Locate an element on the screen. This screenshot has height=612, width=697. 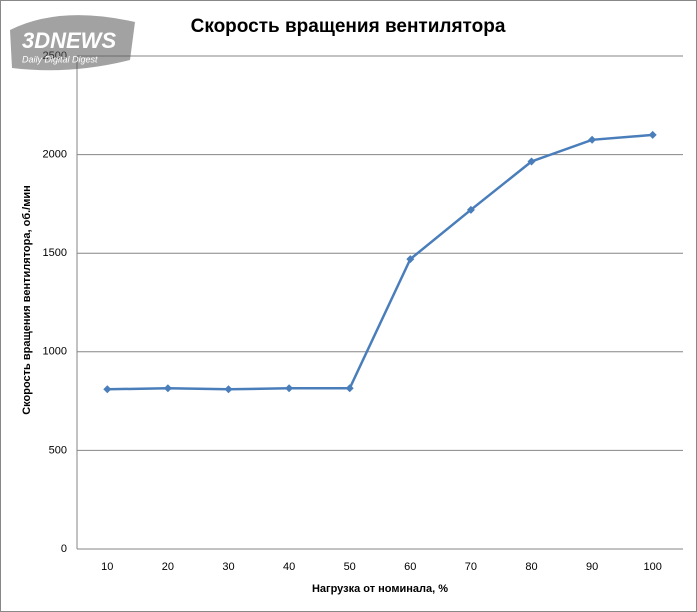
x-tick-label: 30 is located at coordinates (228, 567).